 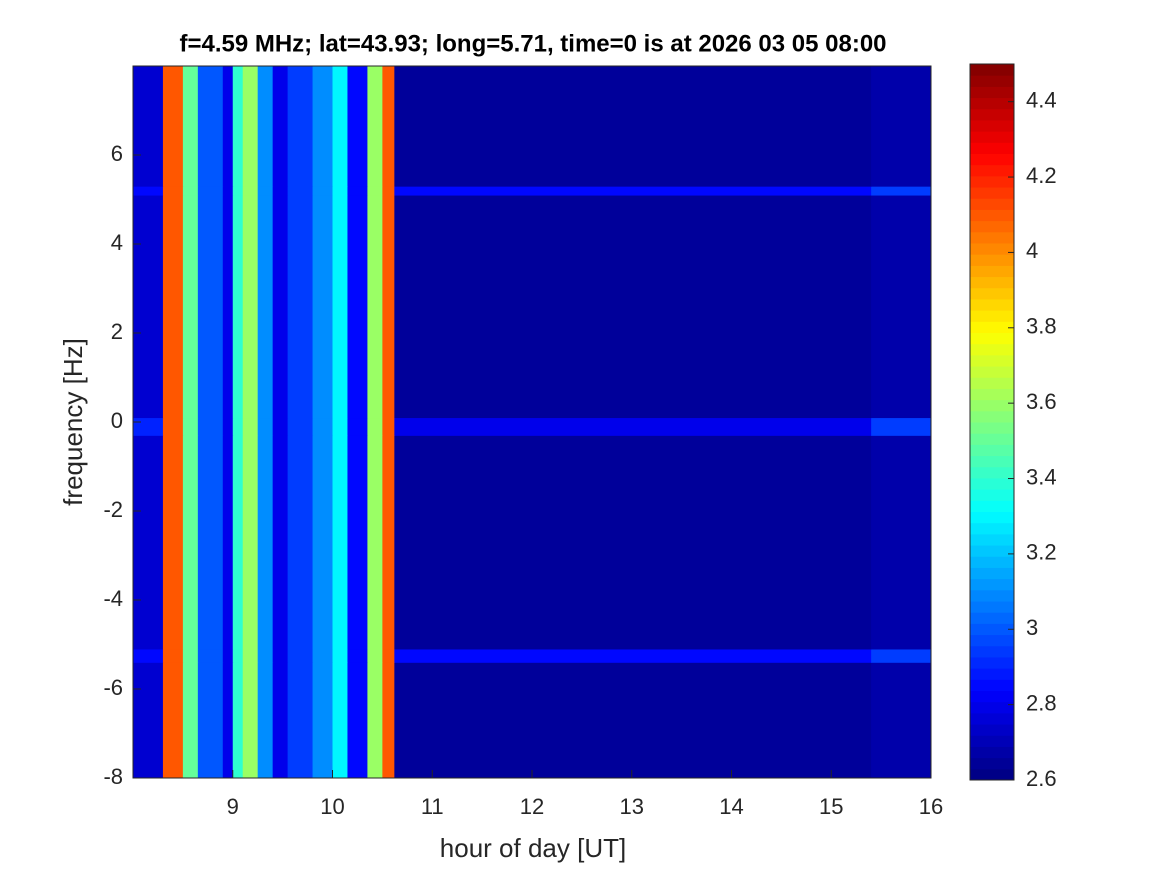 I want to click on x-tick-label: 15, so click(x=831, y=806).